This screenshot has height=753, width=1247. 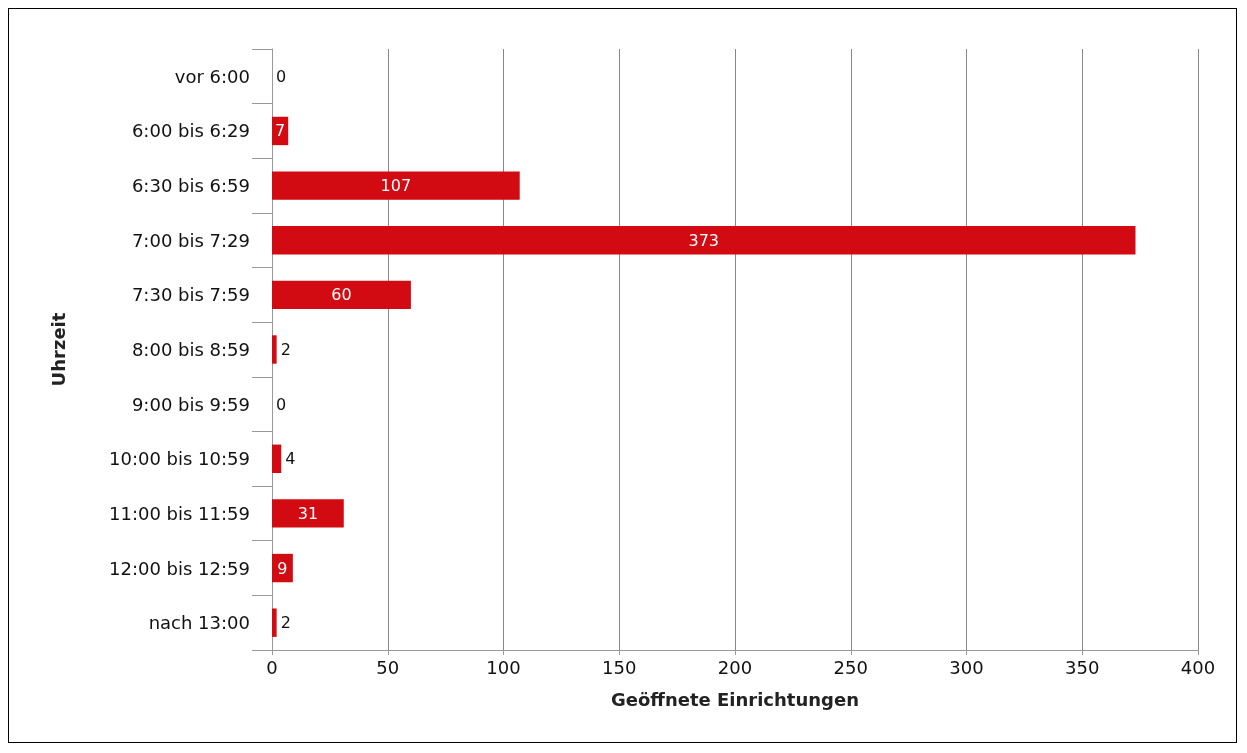 What do you see at coordinates (280, 131) in the screenshot?
I see `data-label: 7` at bounding box center [280, 131].